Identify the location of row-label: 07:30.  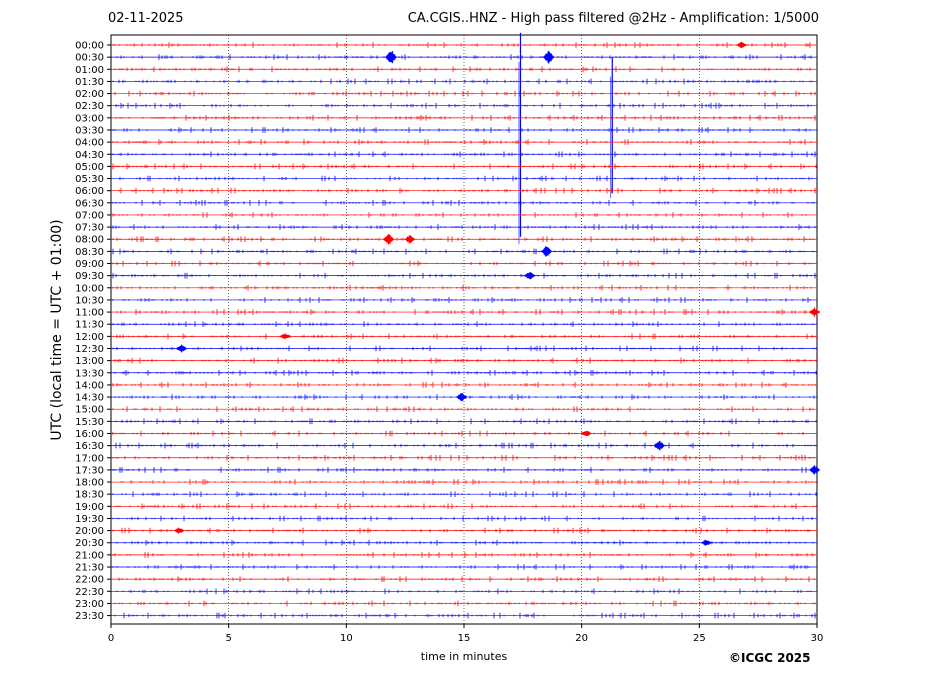
(89, 228).